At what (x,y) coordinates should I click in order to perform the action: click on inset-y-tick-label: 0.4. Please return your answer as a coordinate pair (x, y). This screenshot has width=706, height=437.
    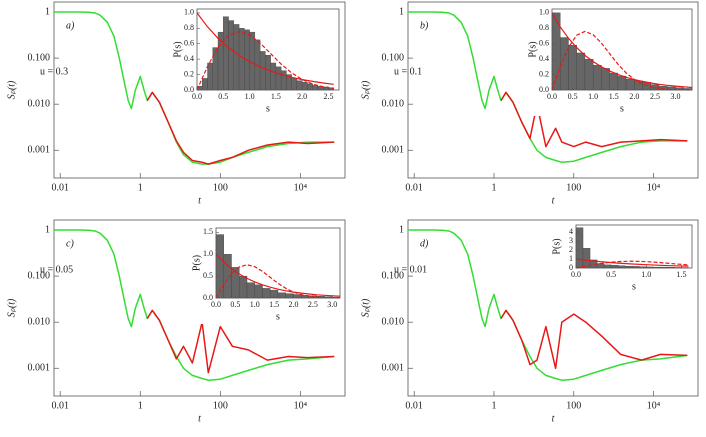
    Looking at the image, I should click on (544, 58).